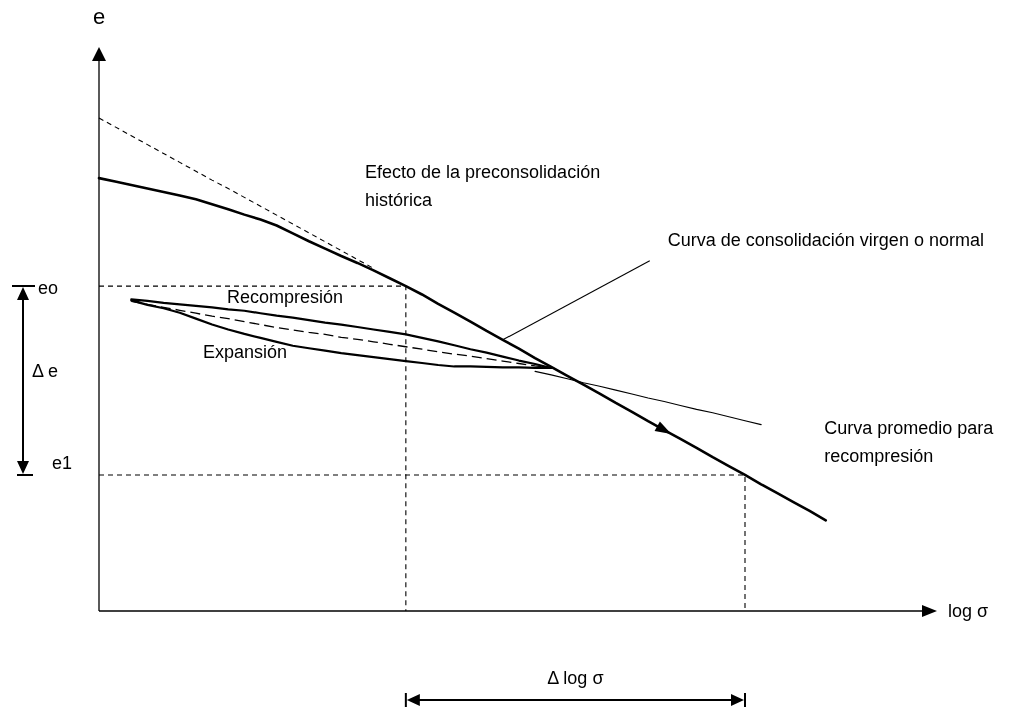 This screenshot has height=711, width=1023. Describe the element at coordinates (62, 462) in the screenshot. I see `text: e1` at that location.